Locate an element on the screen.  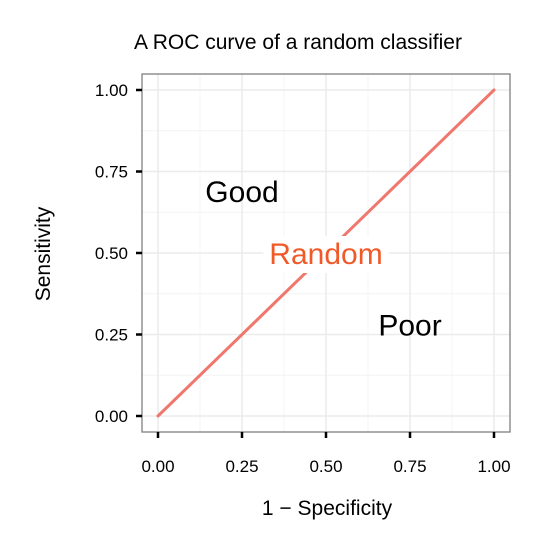
y-tick-label: 1.00 is located at coordinates (111, 90).